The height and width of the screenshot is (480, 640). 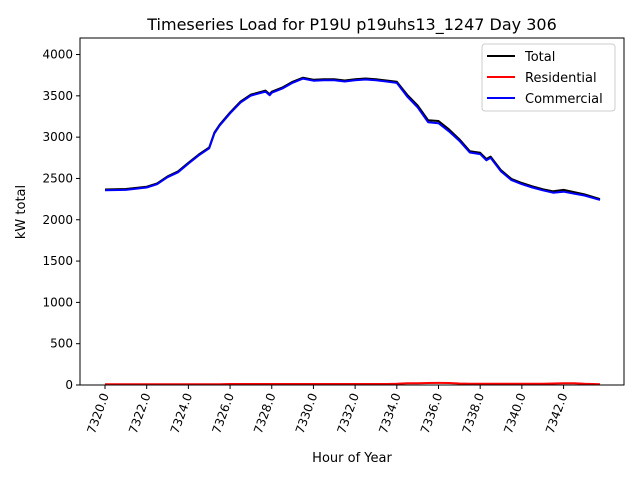 I want to click on x-tick-label: 7326.0, so click(x=223, y=413).